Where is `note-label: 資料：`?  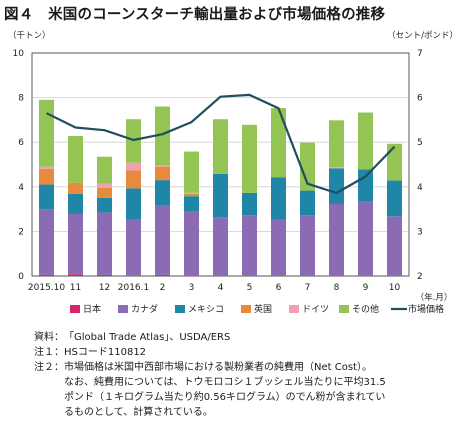
note-label: 資料： is located at coordinates (49, 337).